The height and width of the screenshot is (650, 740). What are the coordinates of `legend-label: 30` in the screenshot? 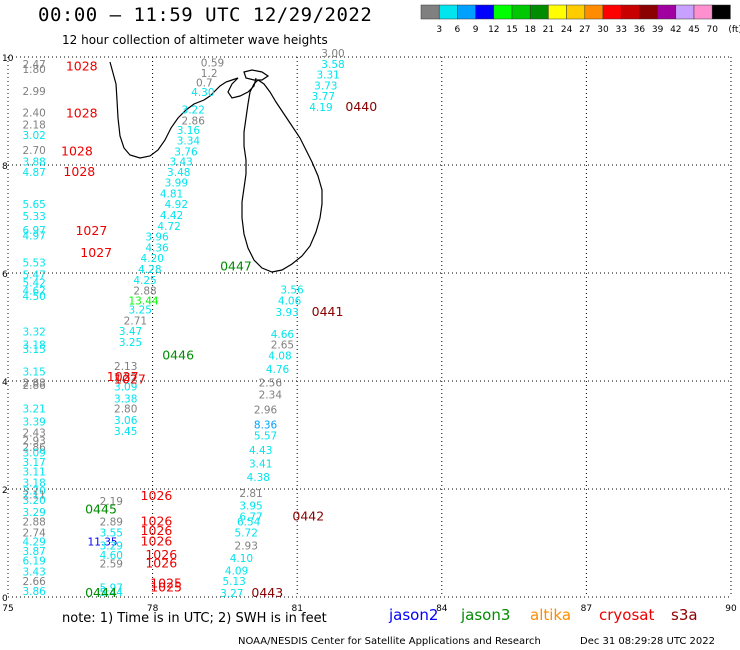 It's located at (603, 30).